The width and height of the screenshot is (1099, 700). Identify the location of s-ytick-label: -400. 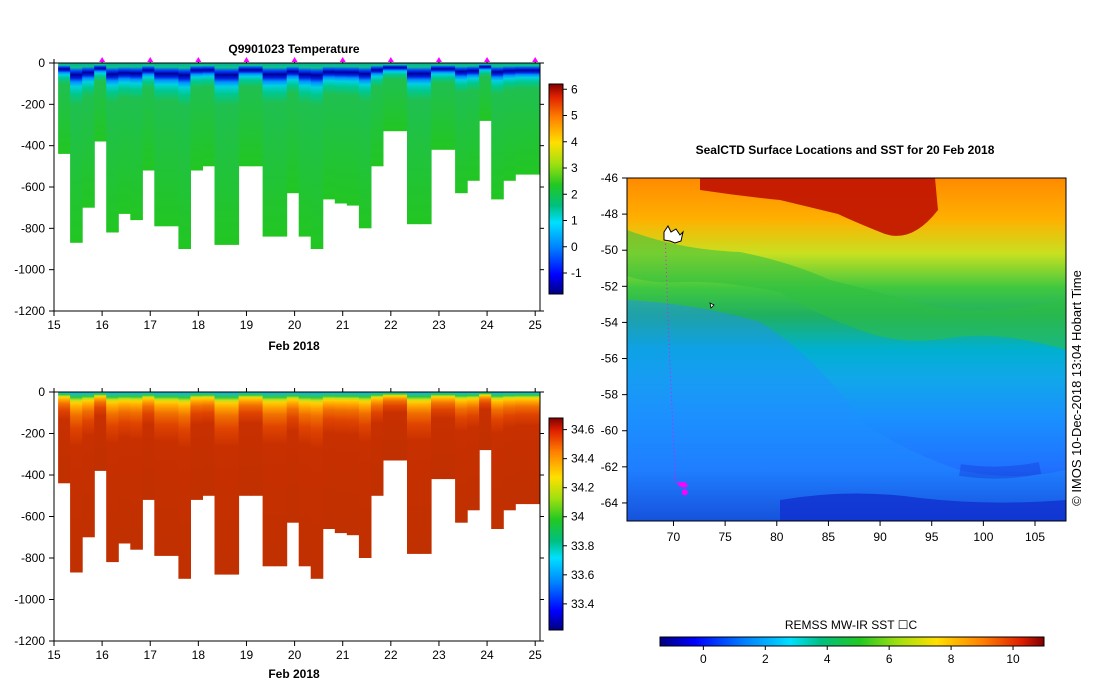
(33, 475).